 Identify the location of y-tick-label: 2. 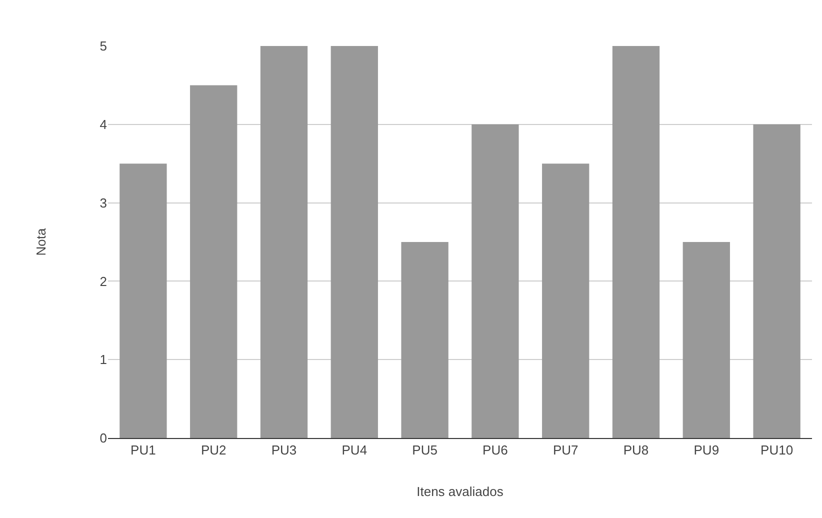
(103, 281).